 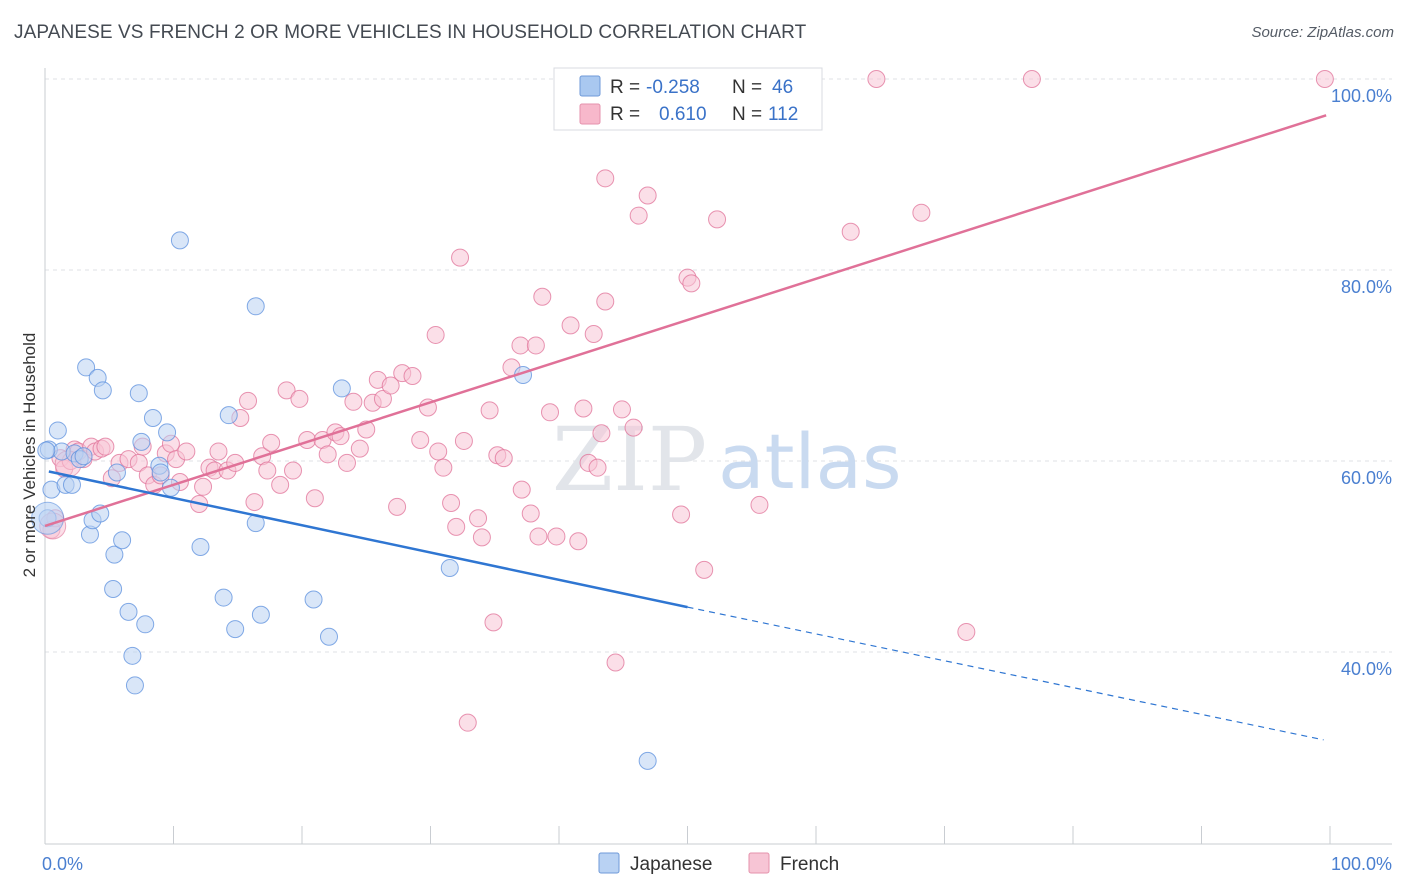 I want to click on legend-r-value-french: 0.610, so click(x=683, y=114).